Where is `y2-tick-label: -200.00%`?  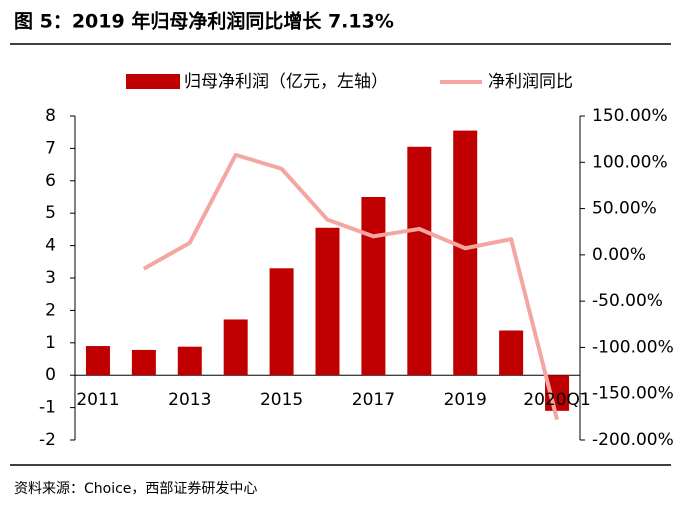 y2-tick-label: -200.00% is located at coordinates (633, 440).